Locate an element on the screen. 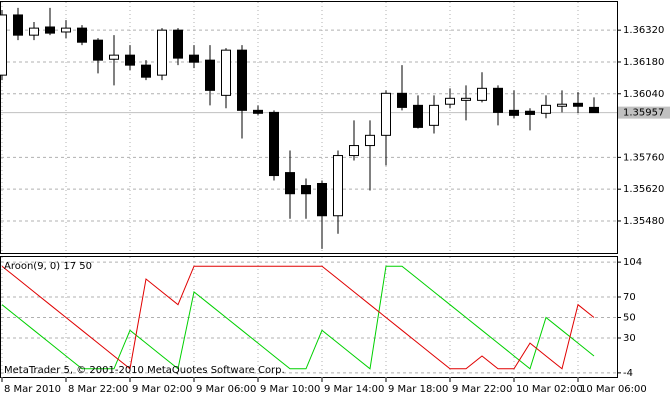  x-tick-label: 10 Mar 06:00 is located at coordinates (613, 389).